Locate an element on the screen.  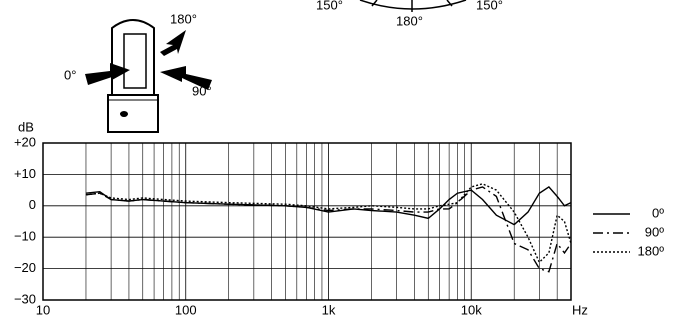
angle-label: 180° is located at coordinates (183, 18).